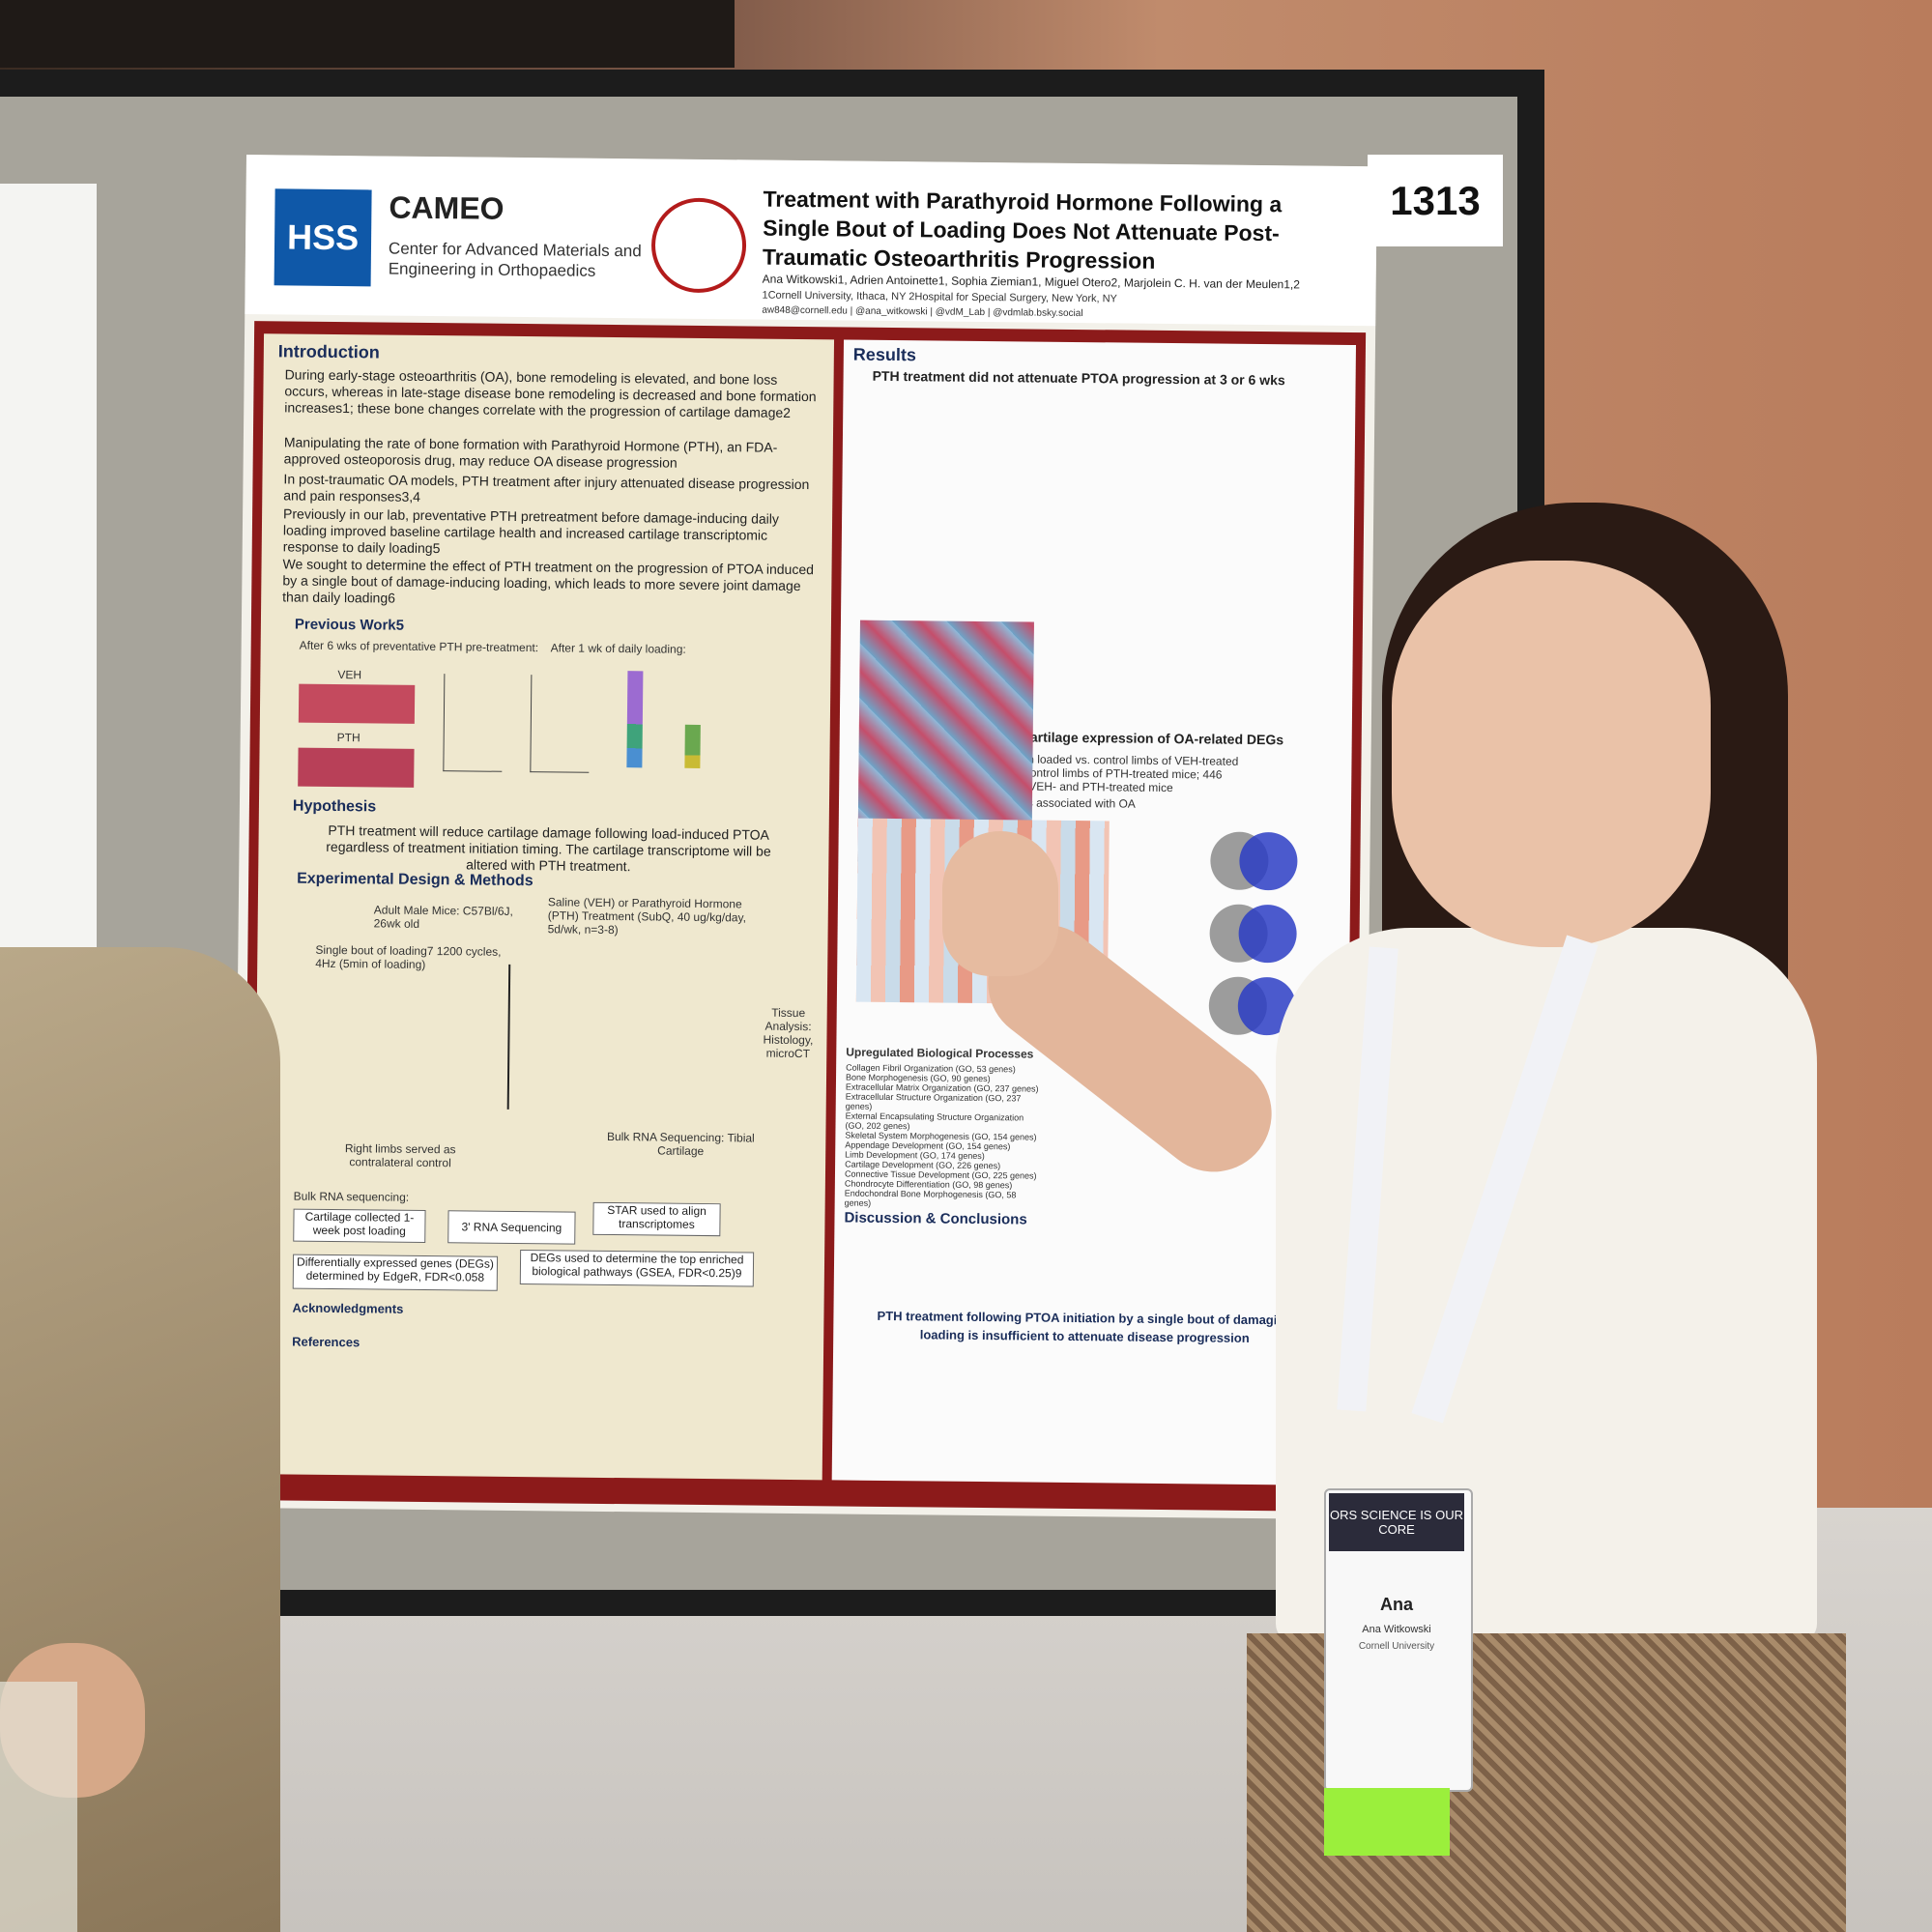 This screenshot has width=1932, height=1932. What do you see at coordinates (1396, 1604) in the screenshot?
I see `badge-first-name: Ana` at bounding box center [1396, 1604].